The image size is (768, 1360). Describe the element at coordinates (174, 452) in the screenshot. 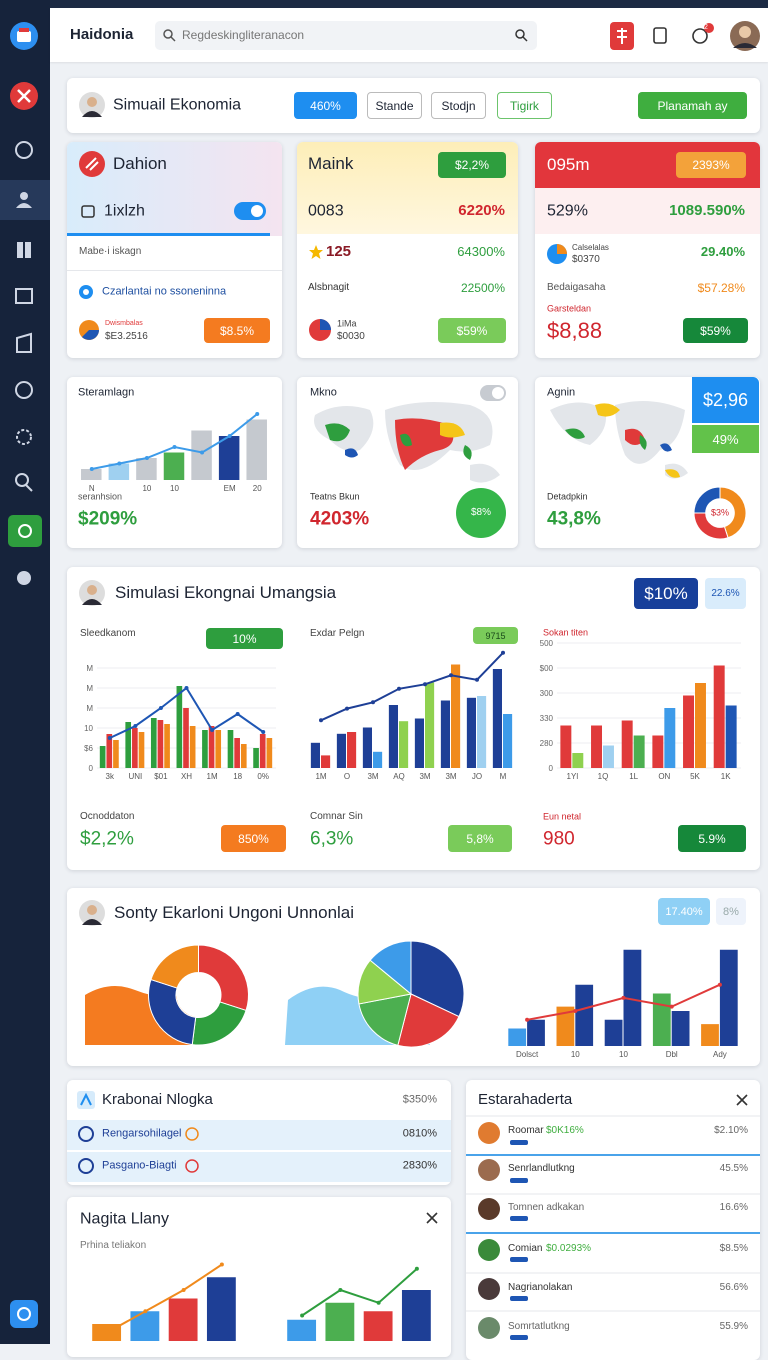

I see `mini-chart: N 10 10 EM 20` at that location.